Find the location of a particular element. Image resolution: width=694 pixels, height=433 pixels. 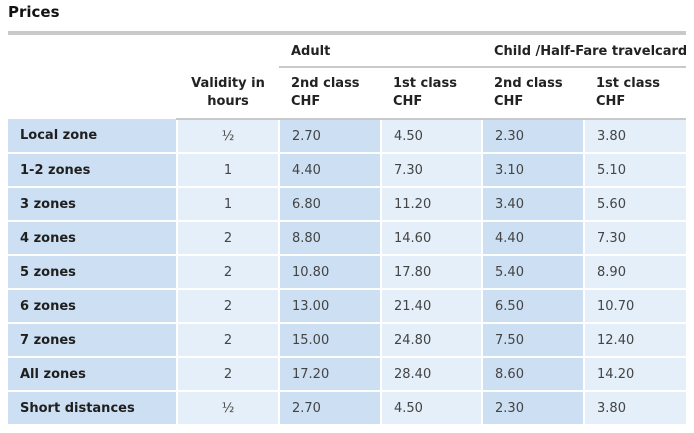

table-row: 5 zones 2 10.80 17.80 5.40 8.90 is located at coordinates (347, 272).